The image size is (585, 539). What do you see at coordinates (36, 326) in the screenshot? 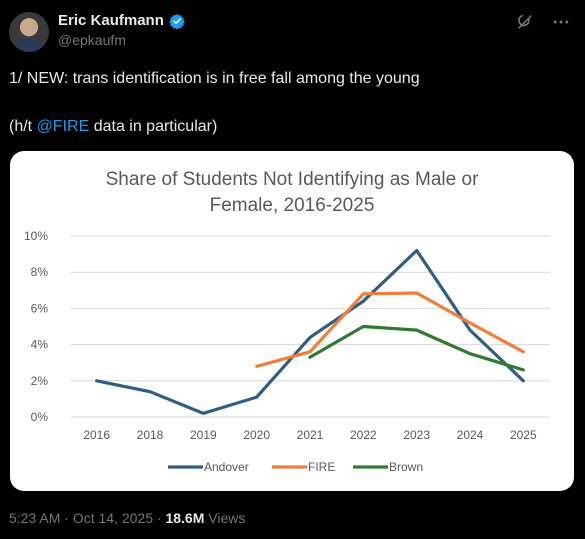
I see `y-axis-ticks: 0% 2% 4% 6% 8% 10%` at bounding box center [36, 326].